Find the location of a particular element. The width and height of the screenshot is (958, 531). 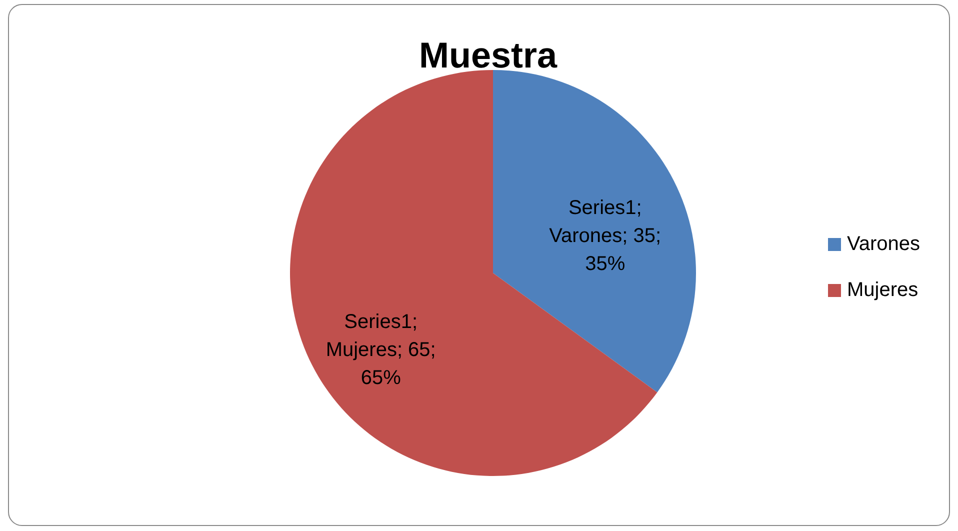

data-label: Series1; Varones; 35; 35% is located at coordinates (605, 235).